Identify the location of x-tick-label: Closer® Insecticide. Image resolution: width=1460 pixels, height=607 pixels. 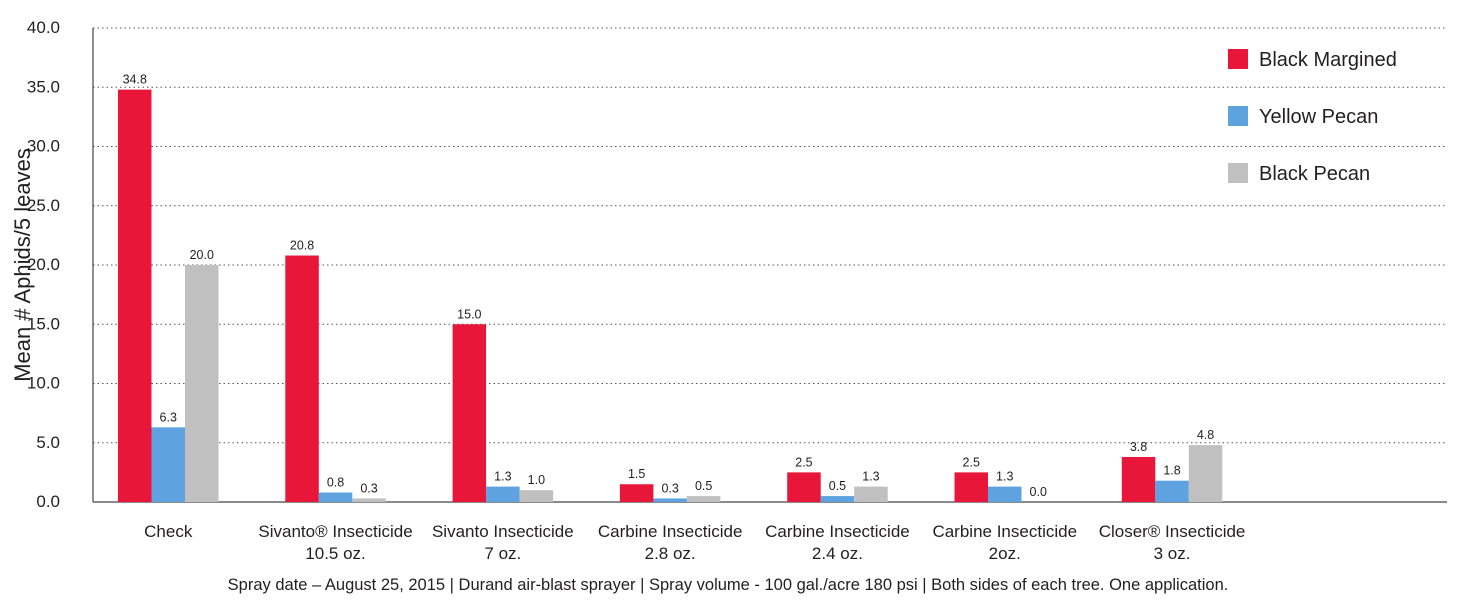
(1172, 531).